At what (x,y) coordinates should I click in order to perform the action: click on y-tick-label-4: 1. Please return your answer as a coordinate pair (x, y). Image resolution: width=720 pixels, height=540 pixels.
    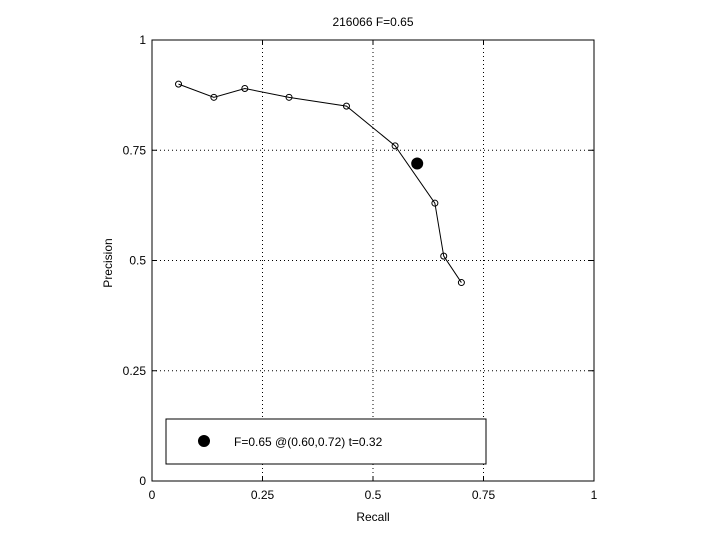
    Looking at the image, I should click on (142, 40).